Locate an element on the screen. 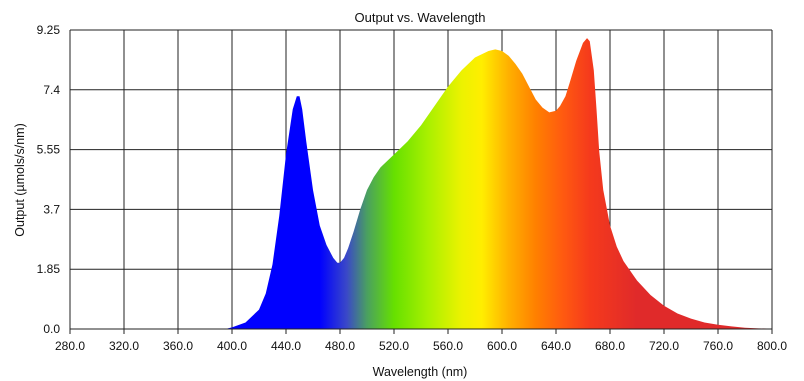 The image size is (804, 381). x-tick-label: 360.0 is located at coordinates (178, 346).